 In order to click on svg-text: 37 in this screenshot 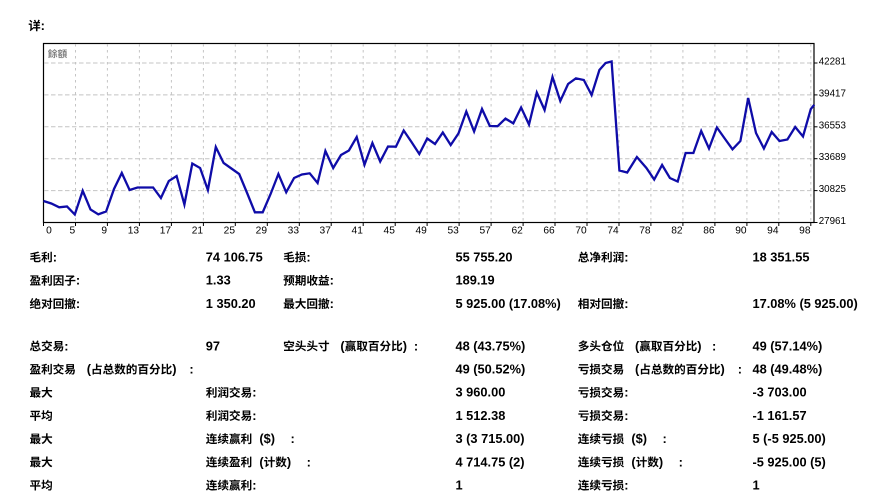, I will do `click(326, 231)`.